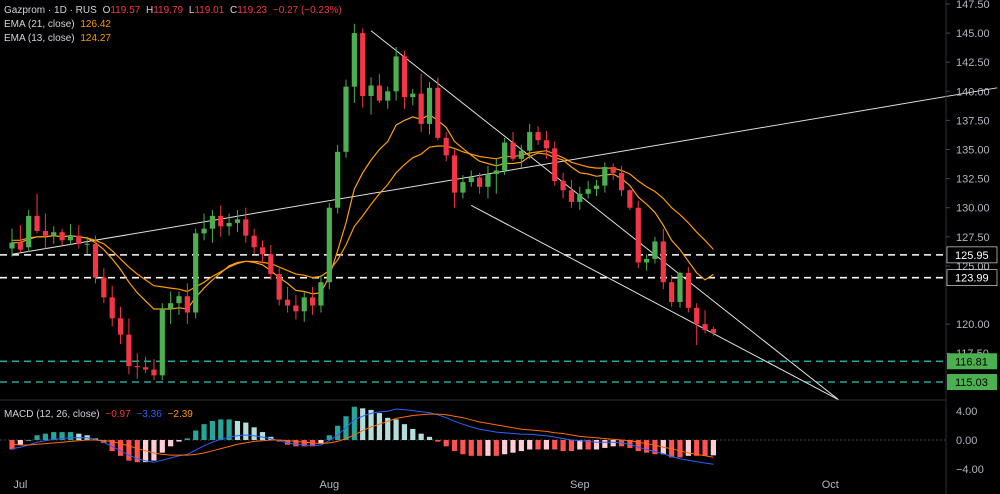  What do you see at coordinates (966, 412) in the screenshot?
I see `macd-tick-label: 4.00` at bounding box center [966, 412].